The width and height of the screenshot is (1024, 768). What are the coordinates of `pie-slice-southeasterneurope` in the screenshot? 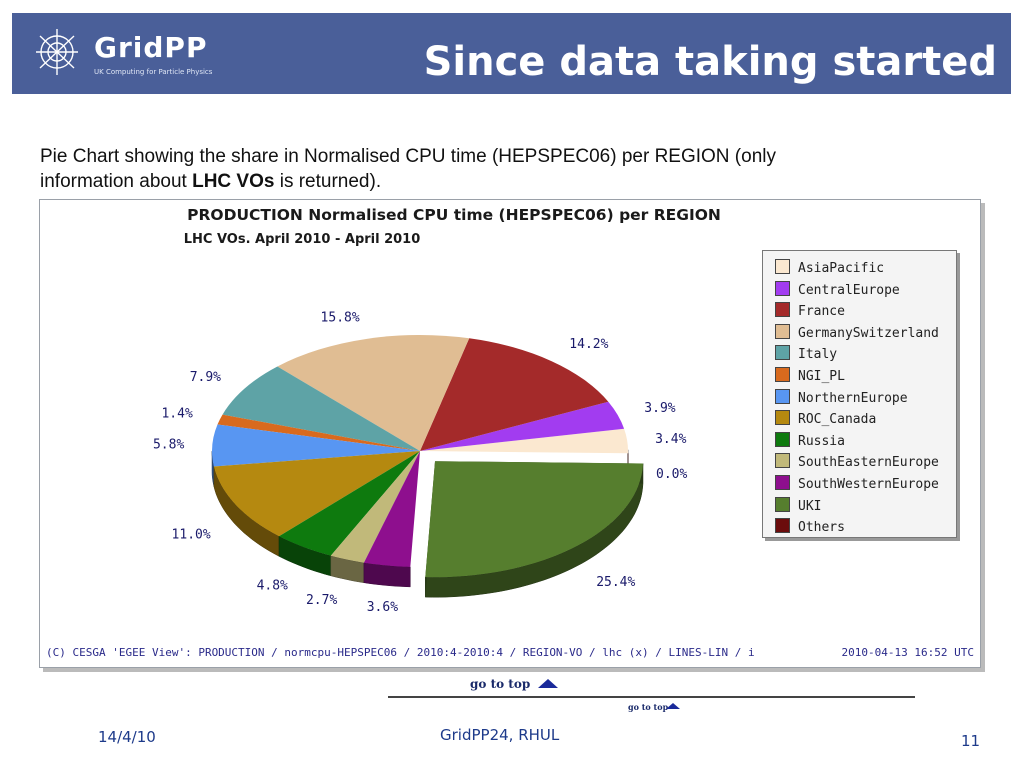 It's located at (375, 507).